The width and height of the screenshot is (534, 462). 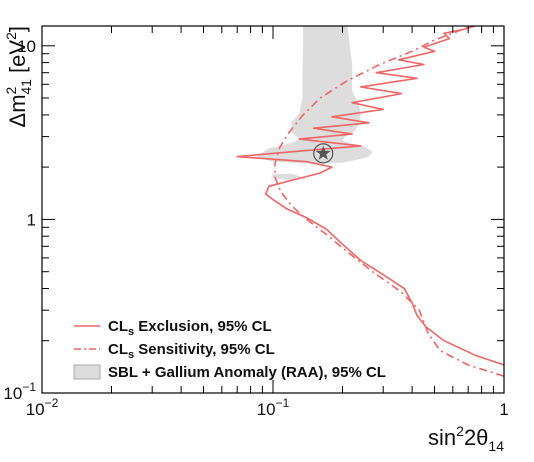 I want to click on x-tick-exp: −2, so click(x=52, y=403).